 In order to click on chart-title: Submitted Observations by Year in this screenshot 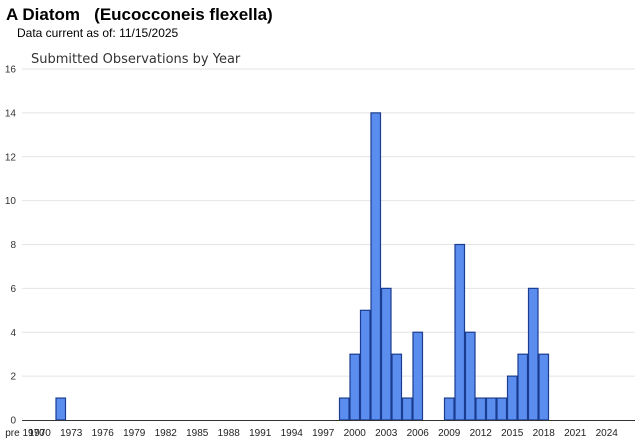, I will do `click(136, 59)`.